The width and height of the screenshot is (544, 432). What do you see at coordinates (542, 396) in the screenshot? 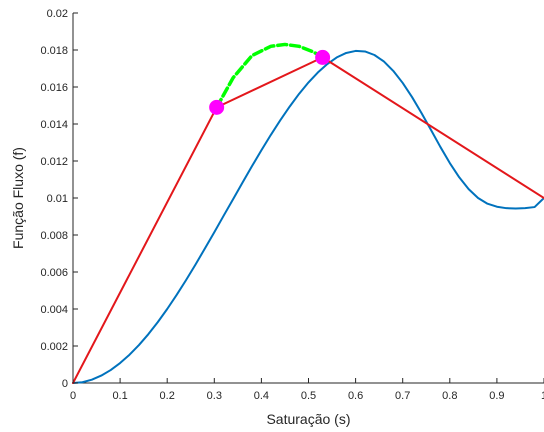
I see `x-tick-label: 1` at bounding box center [542, 396].